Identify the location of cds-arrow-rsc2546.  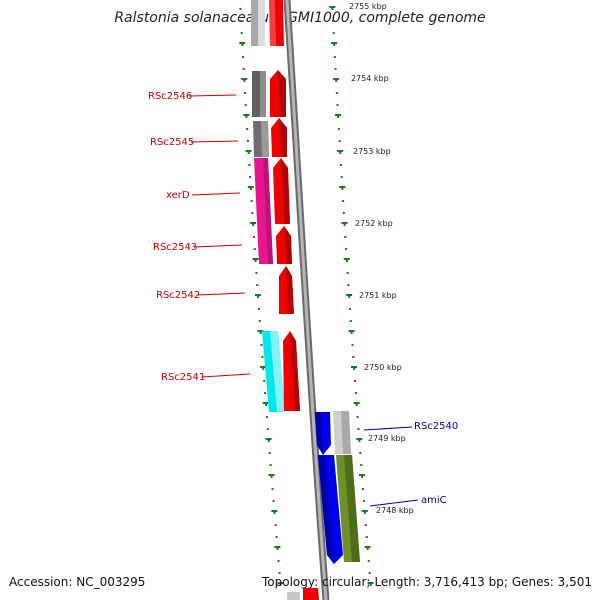
(278, 93).